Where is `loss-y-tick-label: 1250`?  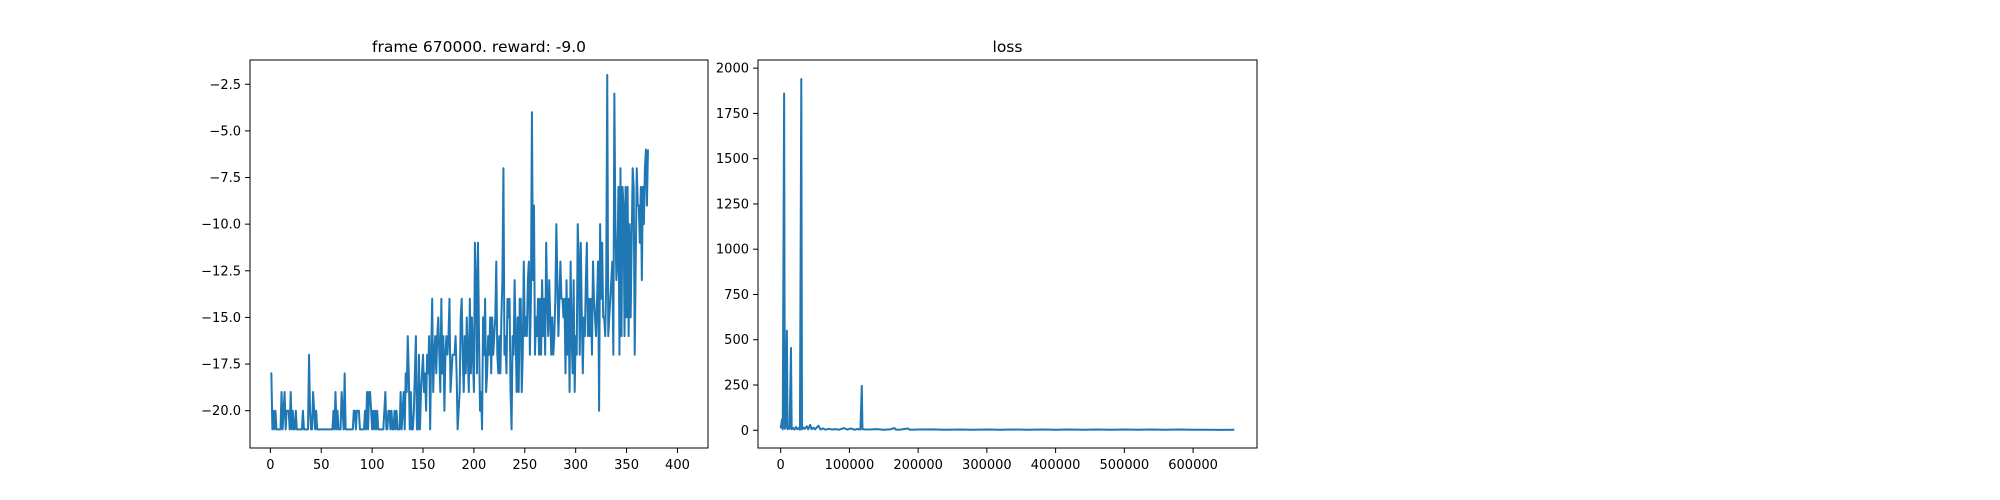
loss-y-tick-label: 1250 is located at coordinates (732, 204).